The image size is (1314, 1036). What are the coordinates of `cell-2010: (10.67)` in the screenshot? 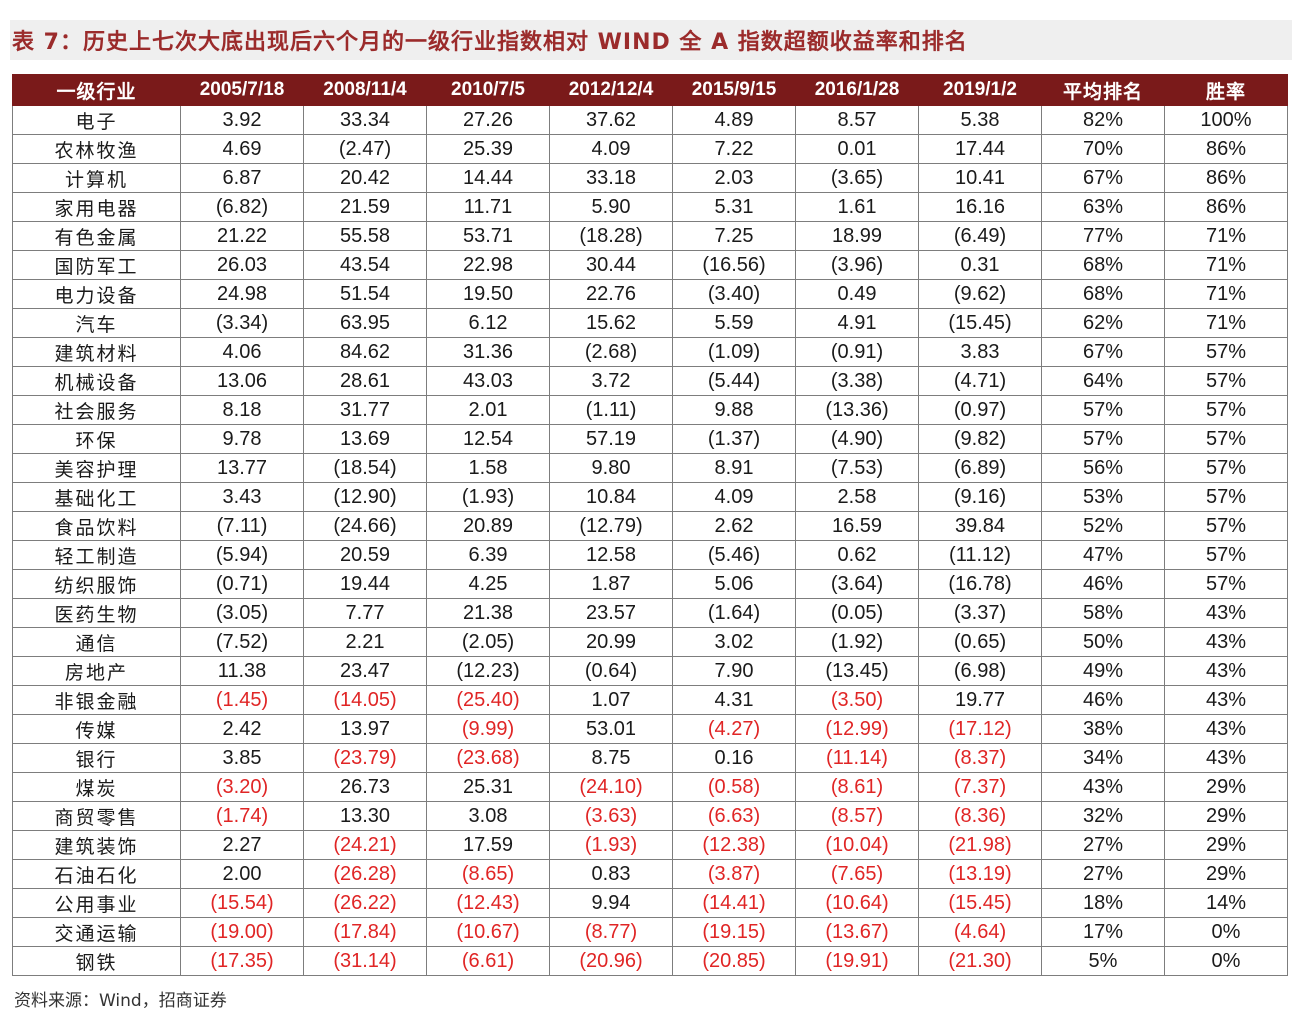 It's located at (488, 932).